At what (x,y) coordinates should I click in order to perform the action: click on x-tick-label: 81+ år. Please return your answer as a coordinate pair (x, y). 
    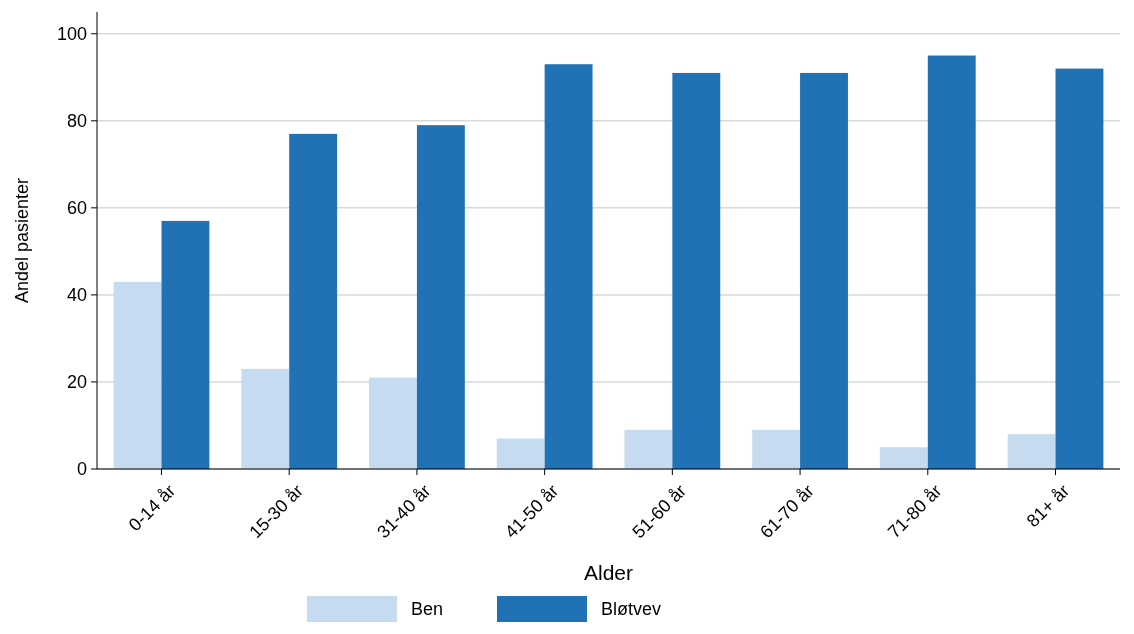
    Looking at the image, I should click on (1048, 506).